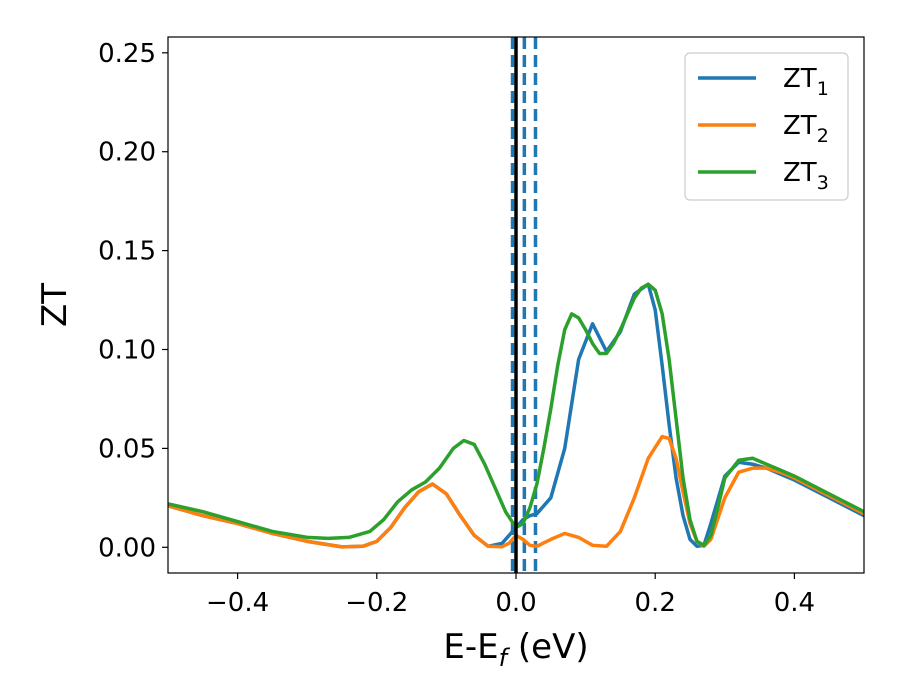 This screenshot has width=900, height=700. I want to click on y-axis-label: ZT, so click(55, 305).